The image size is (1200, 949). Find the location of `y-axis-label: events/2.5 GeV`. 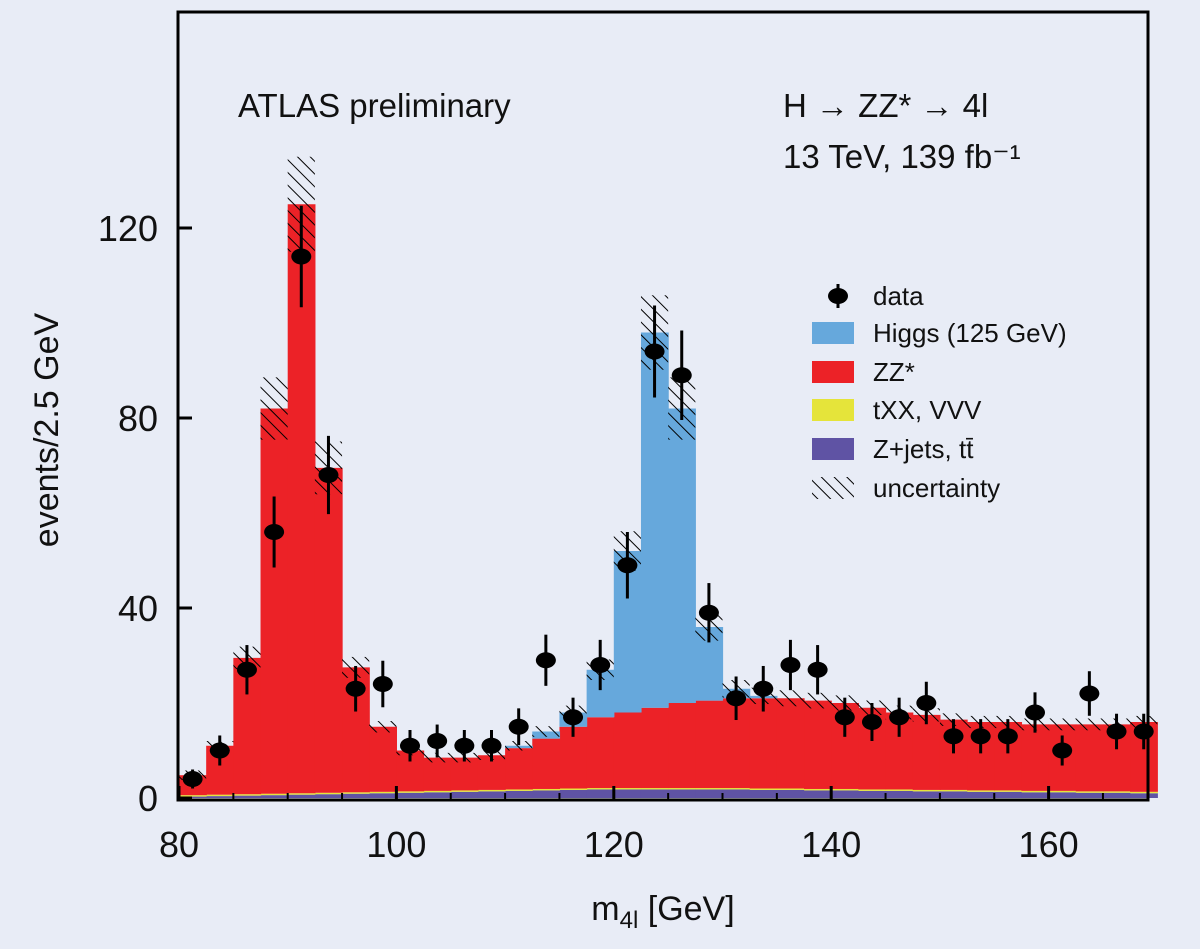

y-axis-label: events/2.5 GeV is located at coordinates (47, 430).